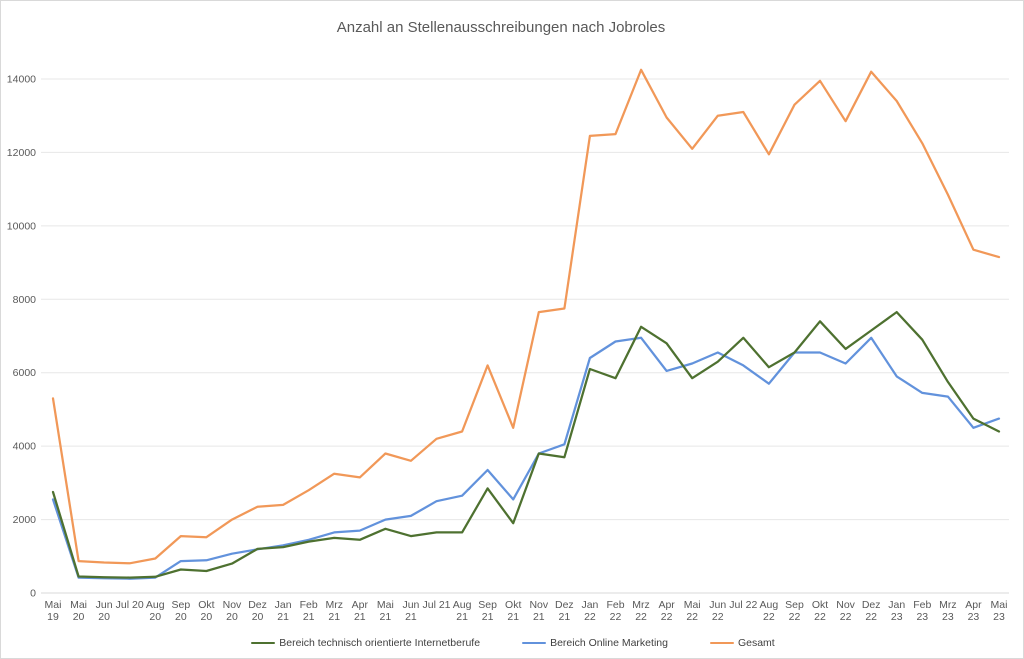 This screenshot has height=659, width=1024. I want to click on y-axis-tick-label: 6000, so click(25, 373).